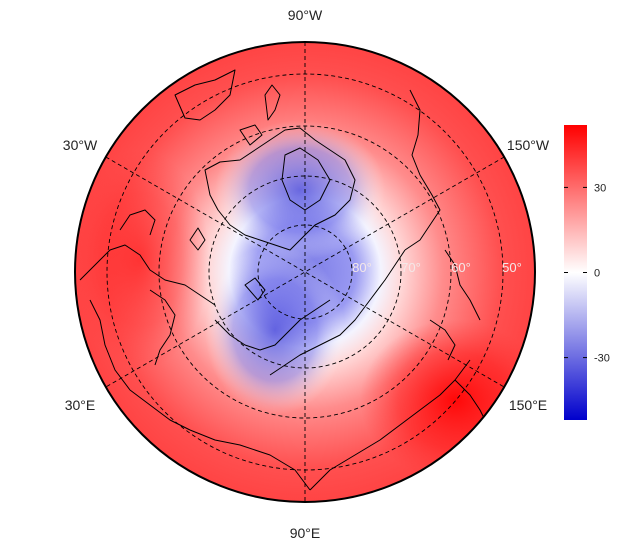 This screenshot has height=552, width=625. I want to click on colorbar: 30 0 -30, so click(587, 272).